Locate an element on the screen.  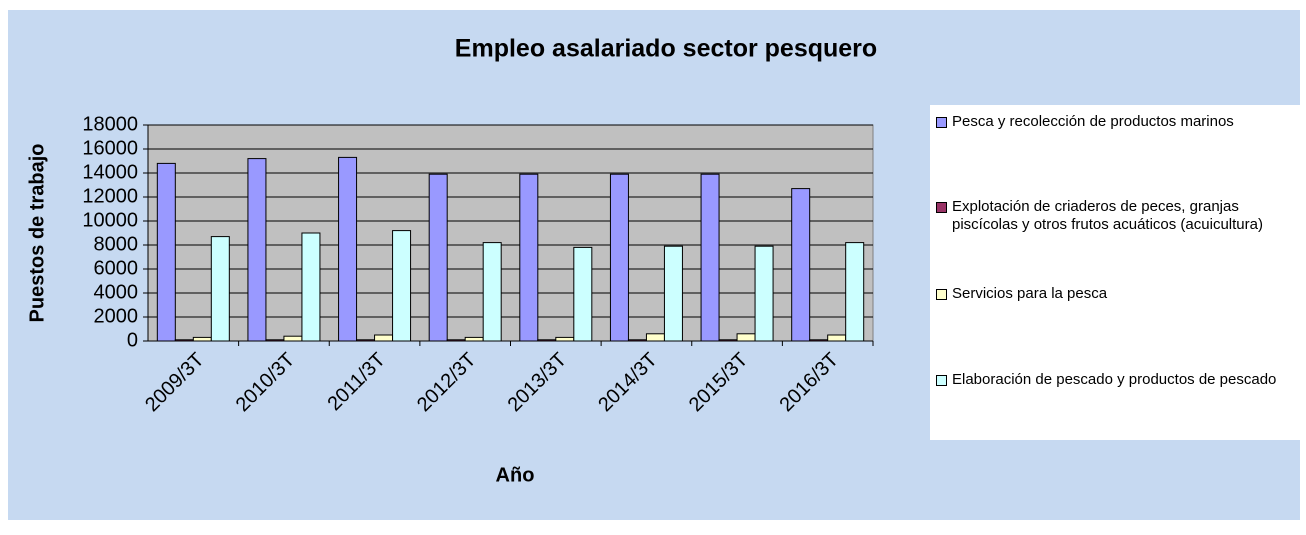
legend-label: Servicios para la pesca is located at coordinates (1030, 293).